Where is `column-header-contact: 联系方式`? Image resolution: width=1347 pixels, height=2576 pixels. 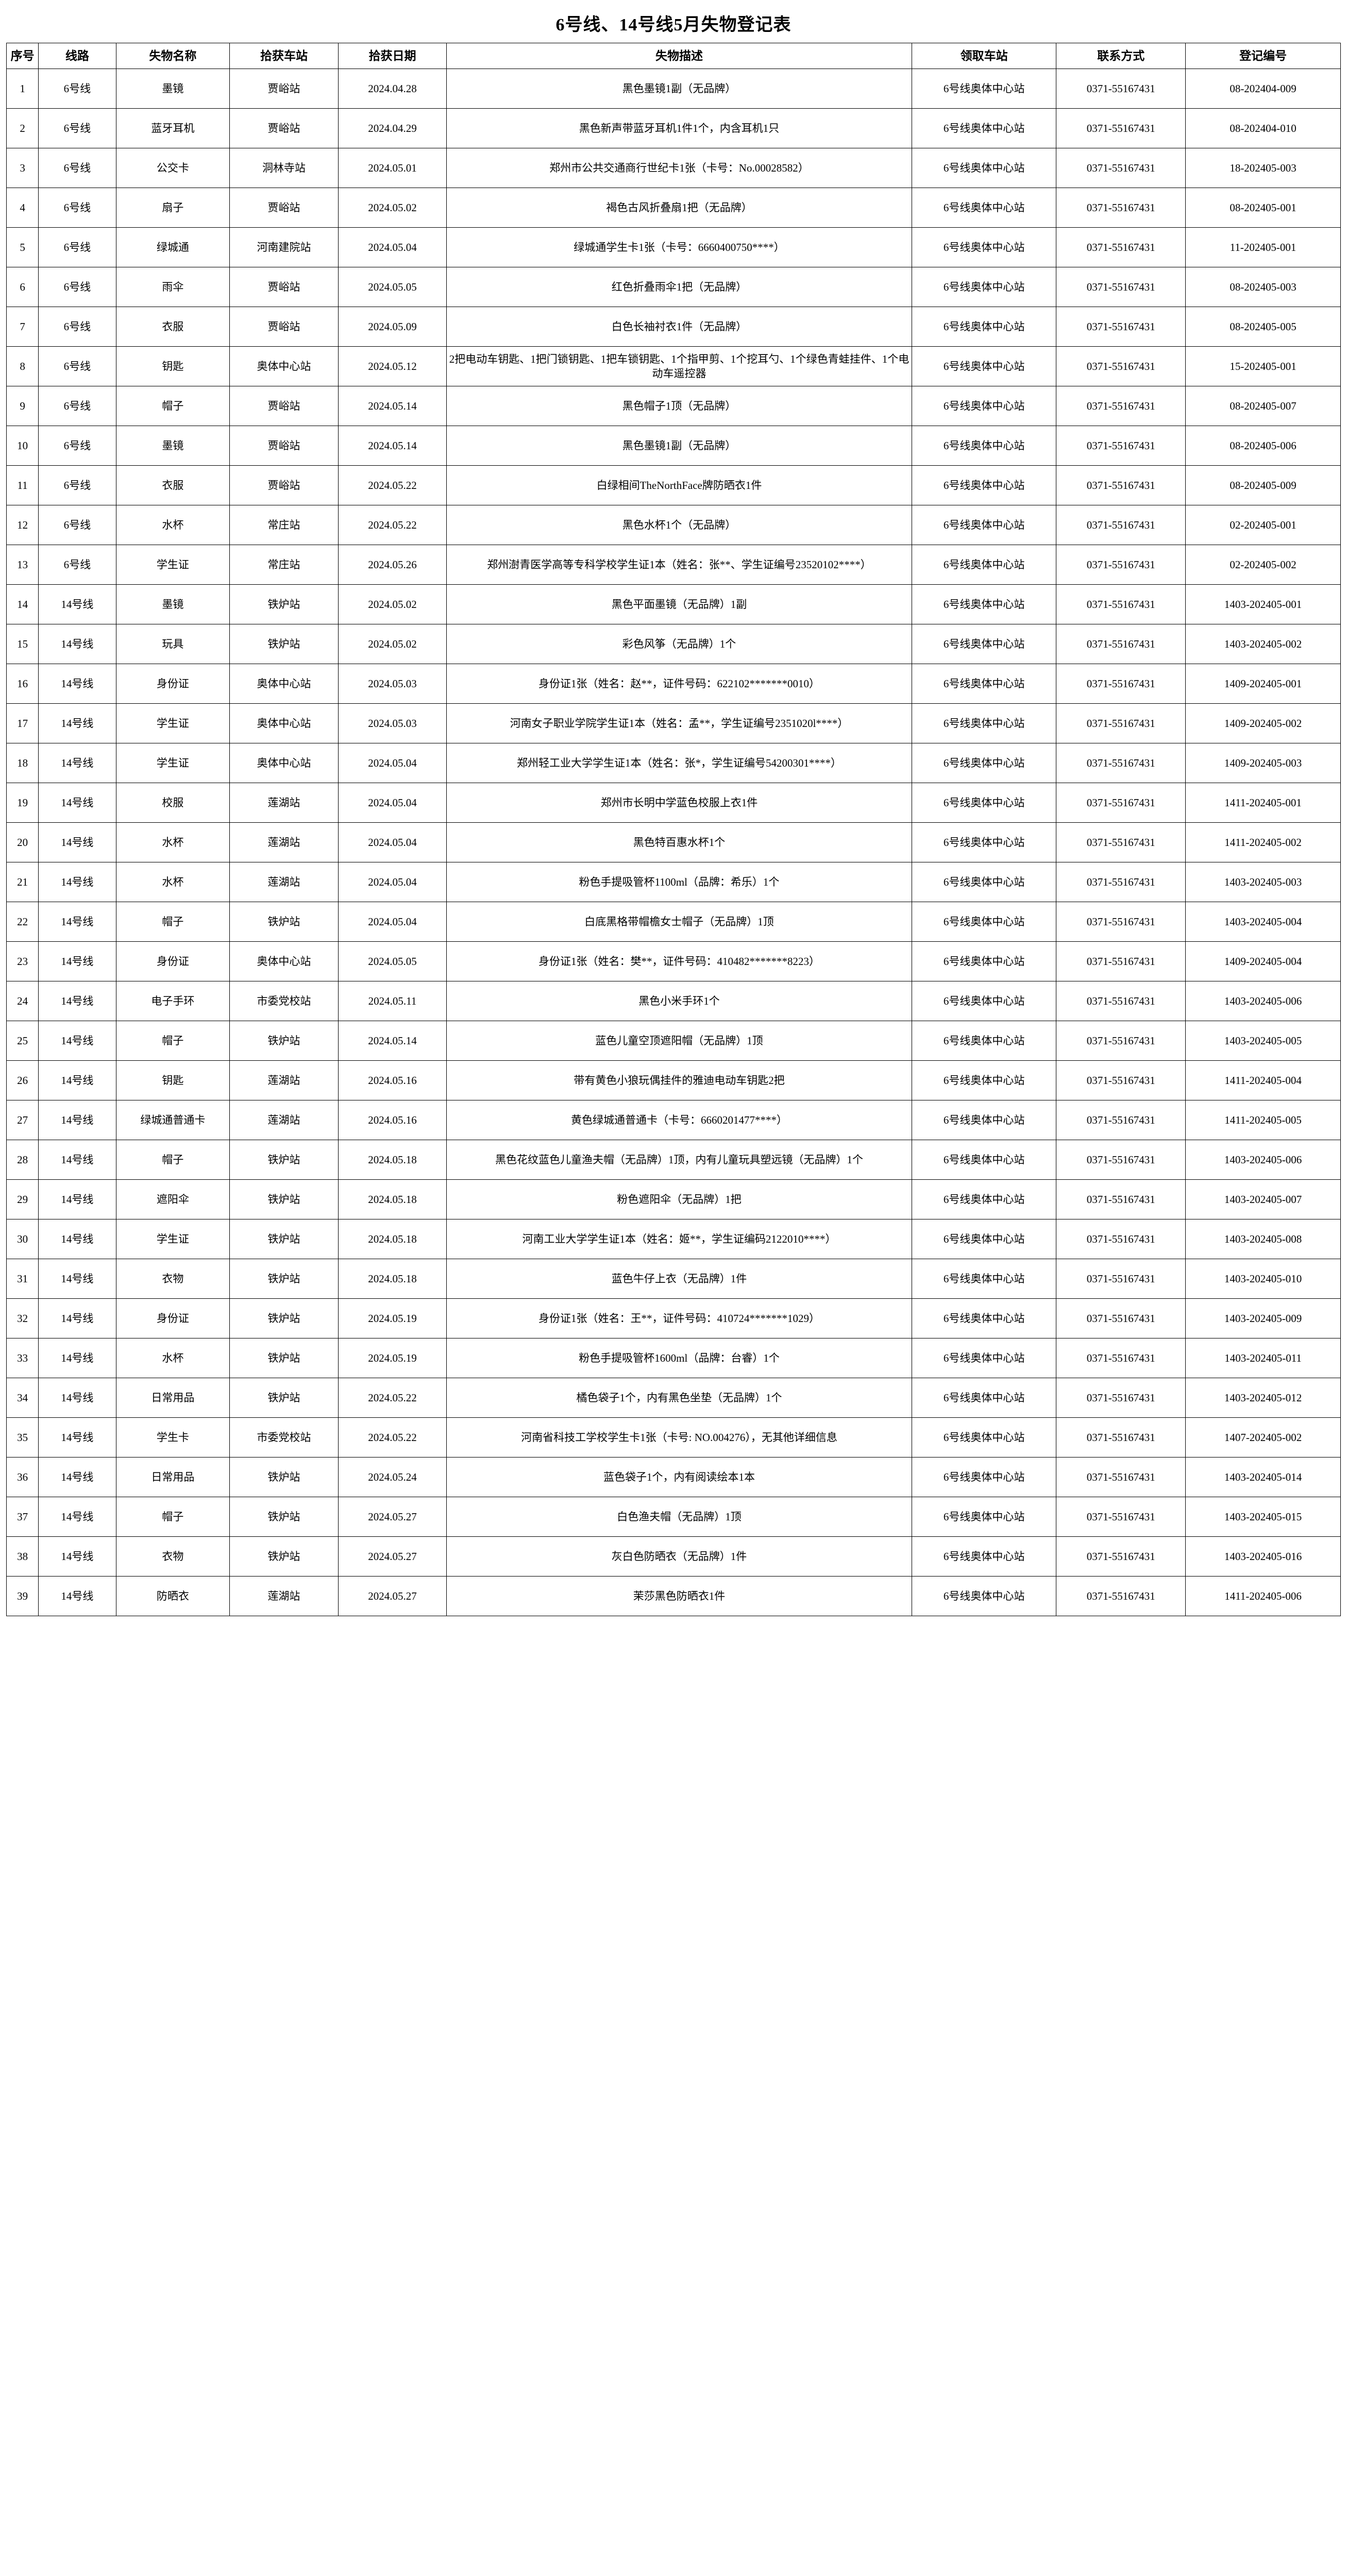 column-header-contact: 联系方式 is located at coordinates (1121, 56).